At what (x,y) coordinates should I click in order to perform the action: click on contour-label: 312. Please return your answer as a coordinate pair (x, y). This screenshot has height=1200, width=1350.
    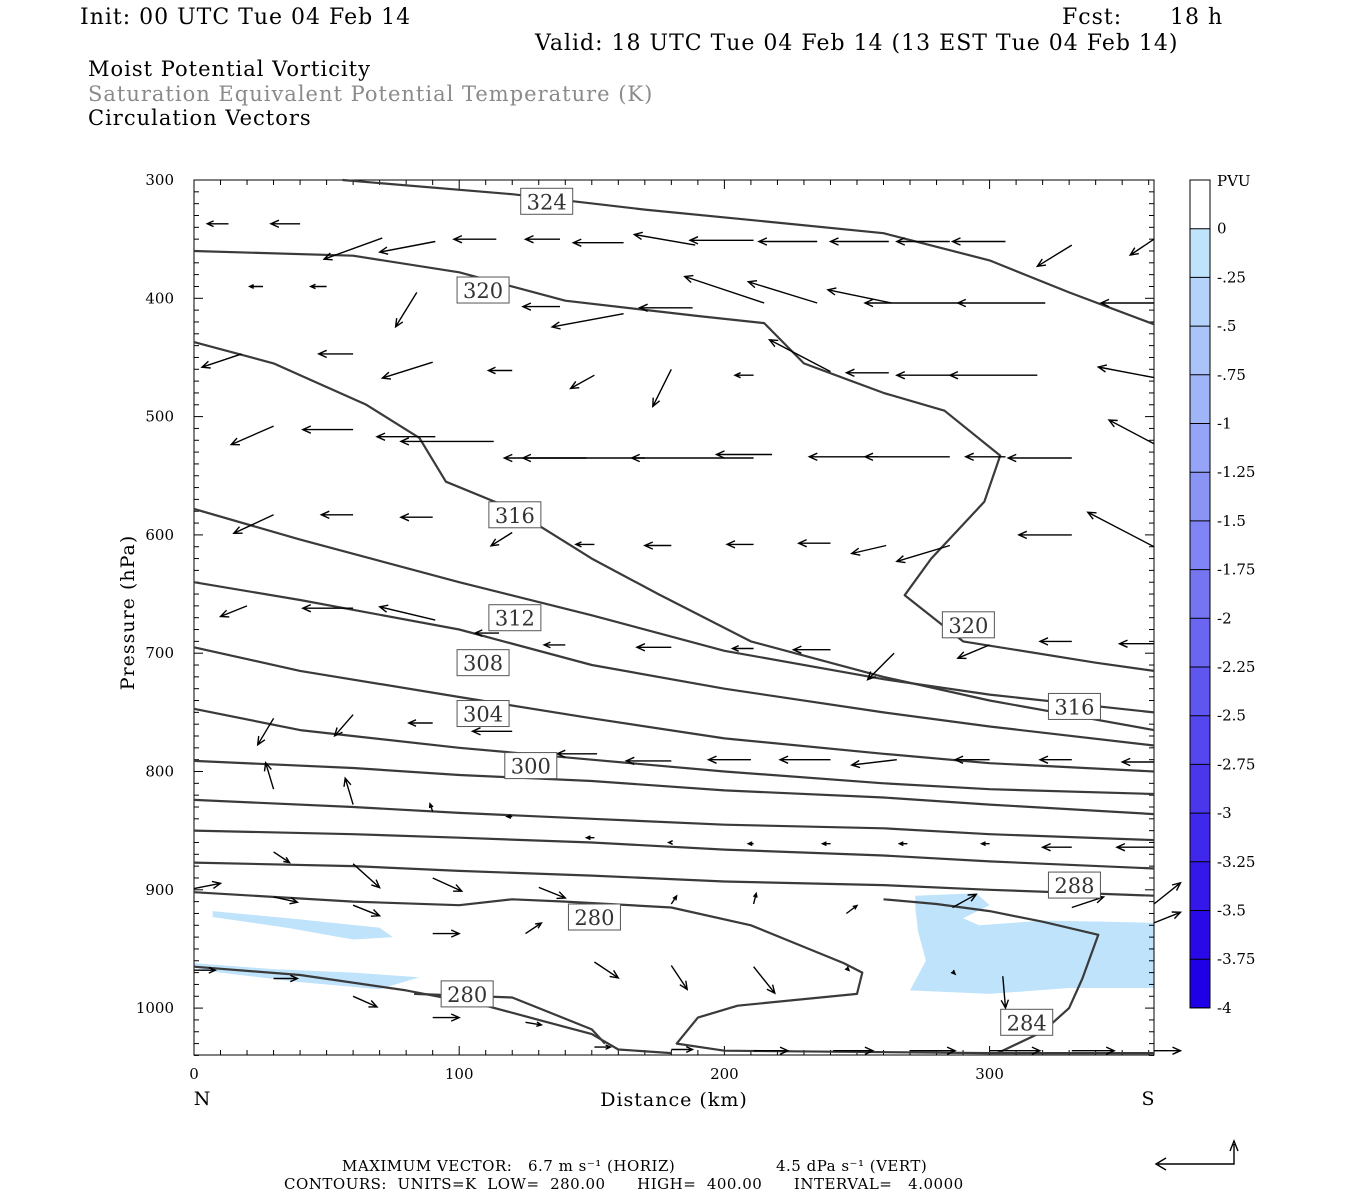
    Looking at the image, I should click on (515, 619).